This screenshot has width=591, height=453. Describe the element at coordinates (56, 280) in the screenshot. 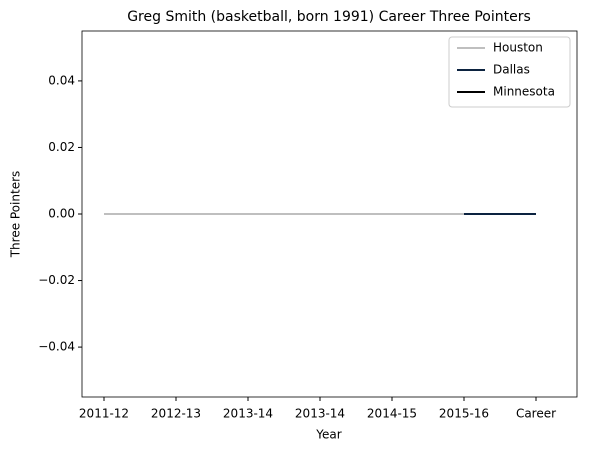

I see `y-tick-label: −0.02` at that location.